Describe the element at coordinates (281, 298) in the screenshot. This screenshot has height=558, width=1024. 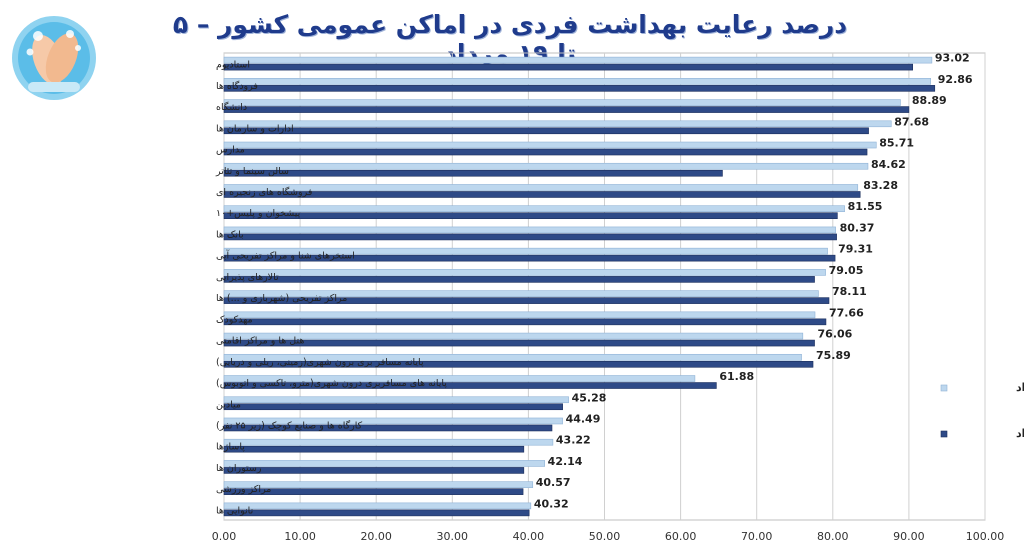
I see `category-label: مراکز تفریحی (شهربازی و ...) ها` at that location.